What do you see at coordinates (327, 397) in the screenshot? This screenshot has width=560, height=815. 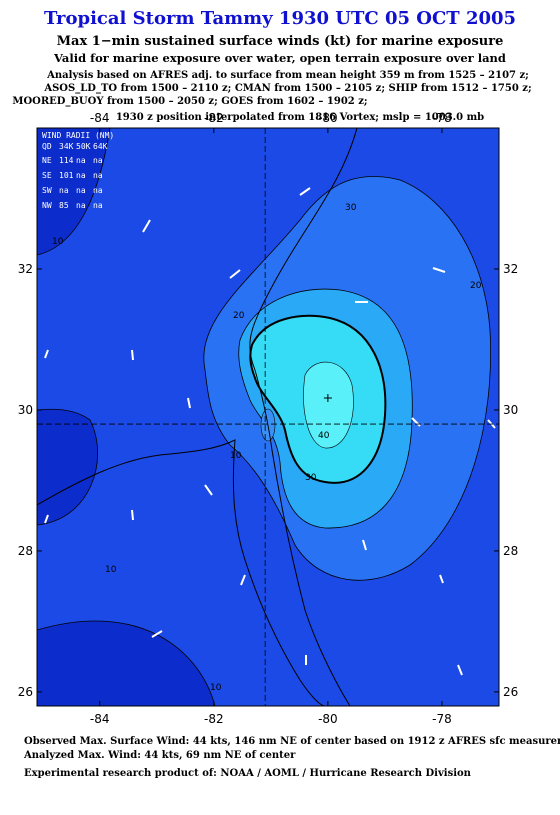 I see `max-wind-marker` at bounding box center [327, 397].